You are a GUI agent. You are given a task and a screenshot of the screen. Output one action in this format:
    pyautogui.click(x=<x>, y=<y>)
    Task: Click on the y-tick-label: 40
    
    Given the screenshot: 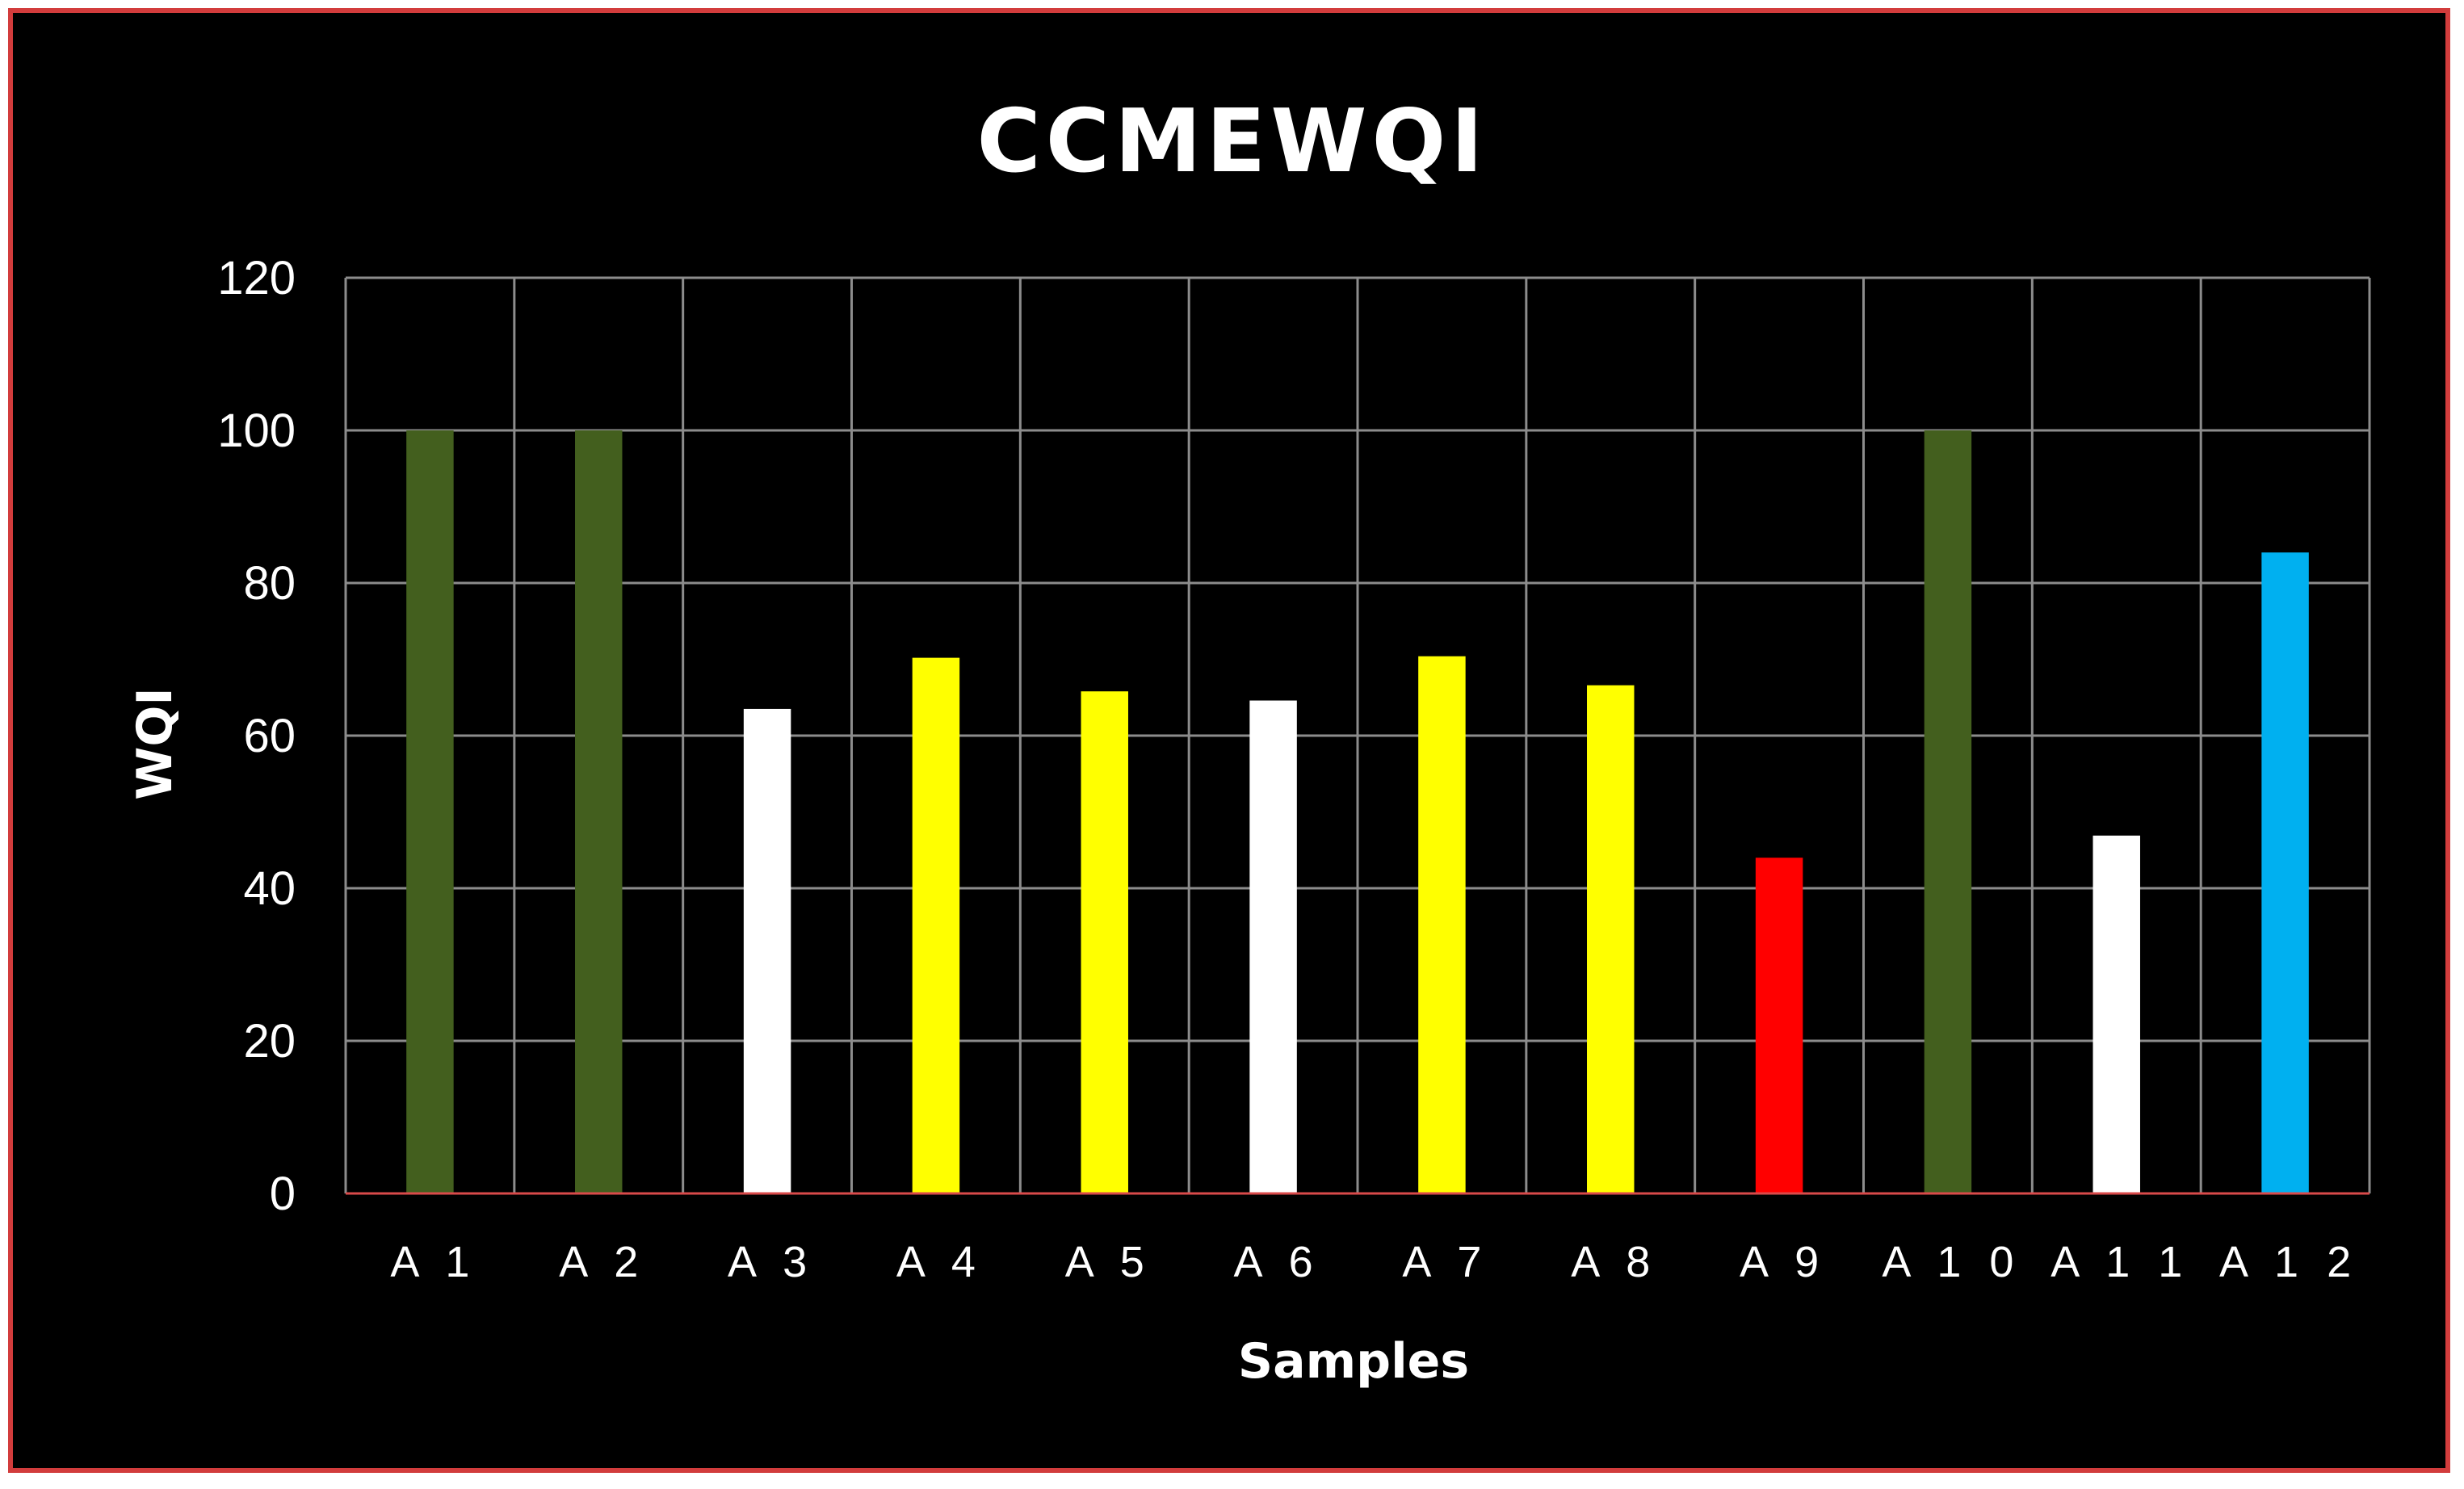 What is the action you would take?
    pyautogui.click(x=269, y=888)
    